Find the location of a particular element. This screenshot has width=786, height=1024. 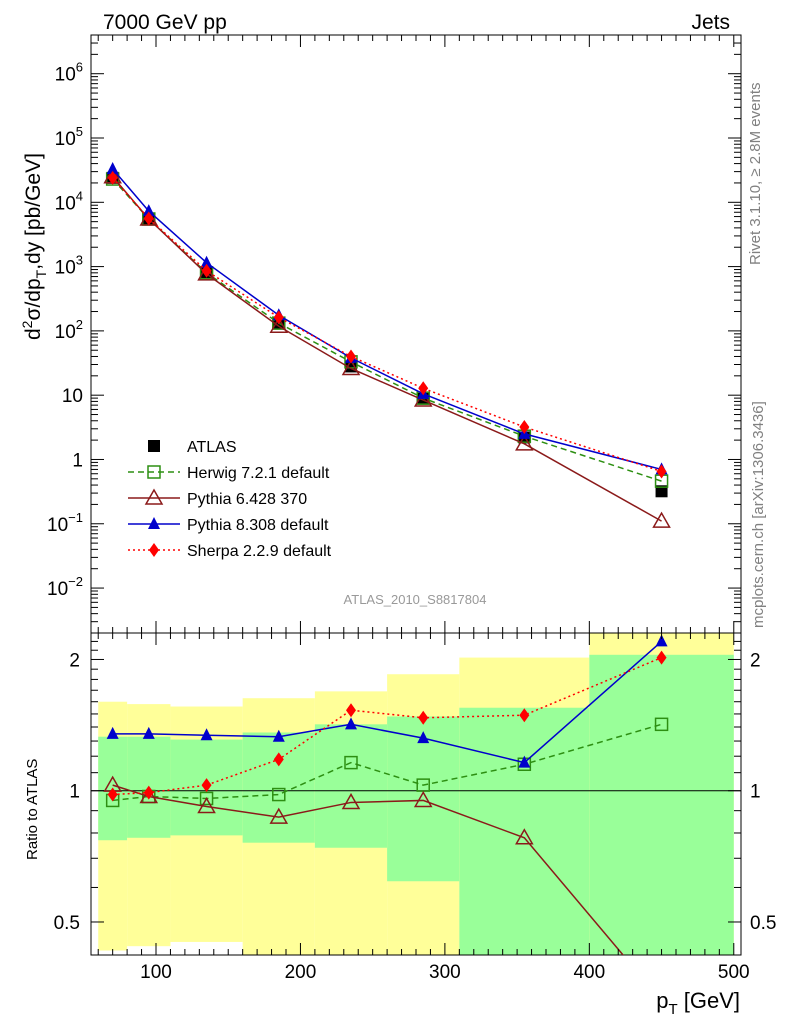

y-tick-label: 10⁻¹ is located at coordinates (65, 523).